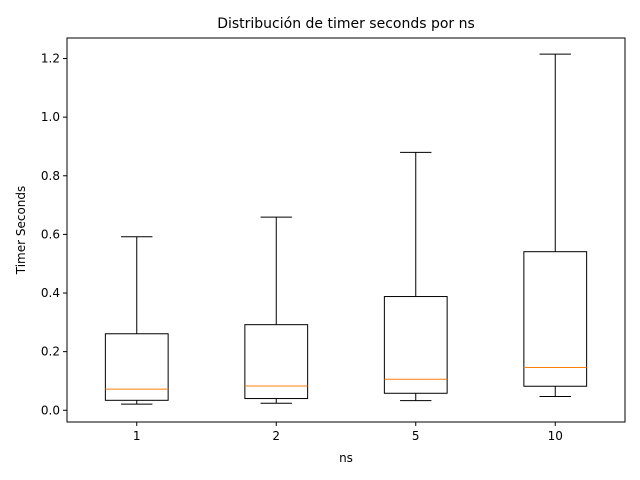 This screenshot has width=640, height=480. Describe the element at coordinates (137, 436) in the screenshot. I see `x-tick-label: 1` at that location.